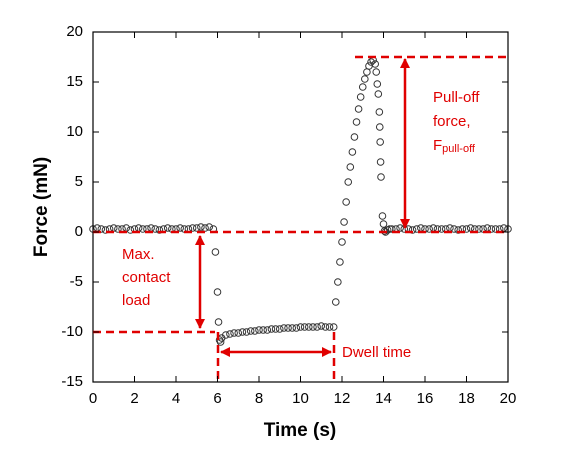  Describe the element at coordinates (41, 207) in the screenshot. I see `y-axis-title: Force (mN)` at that location.